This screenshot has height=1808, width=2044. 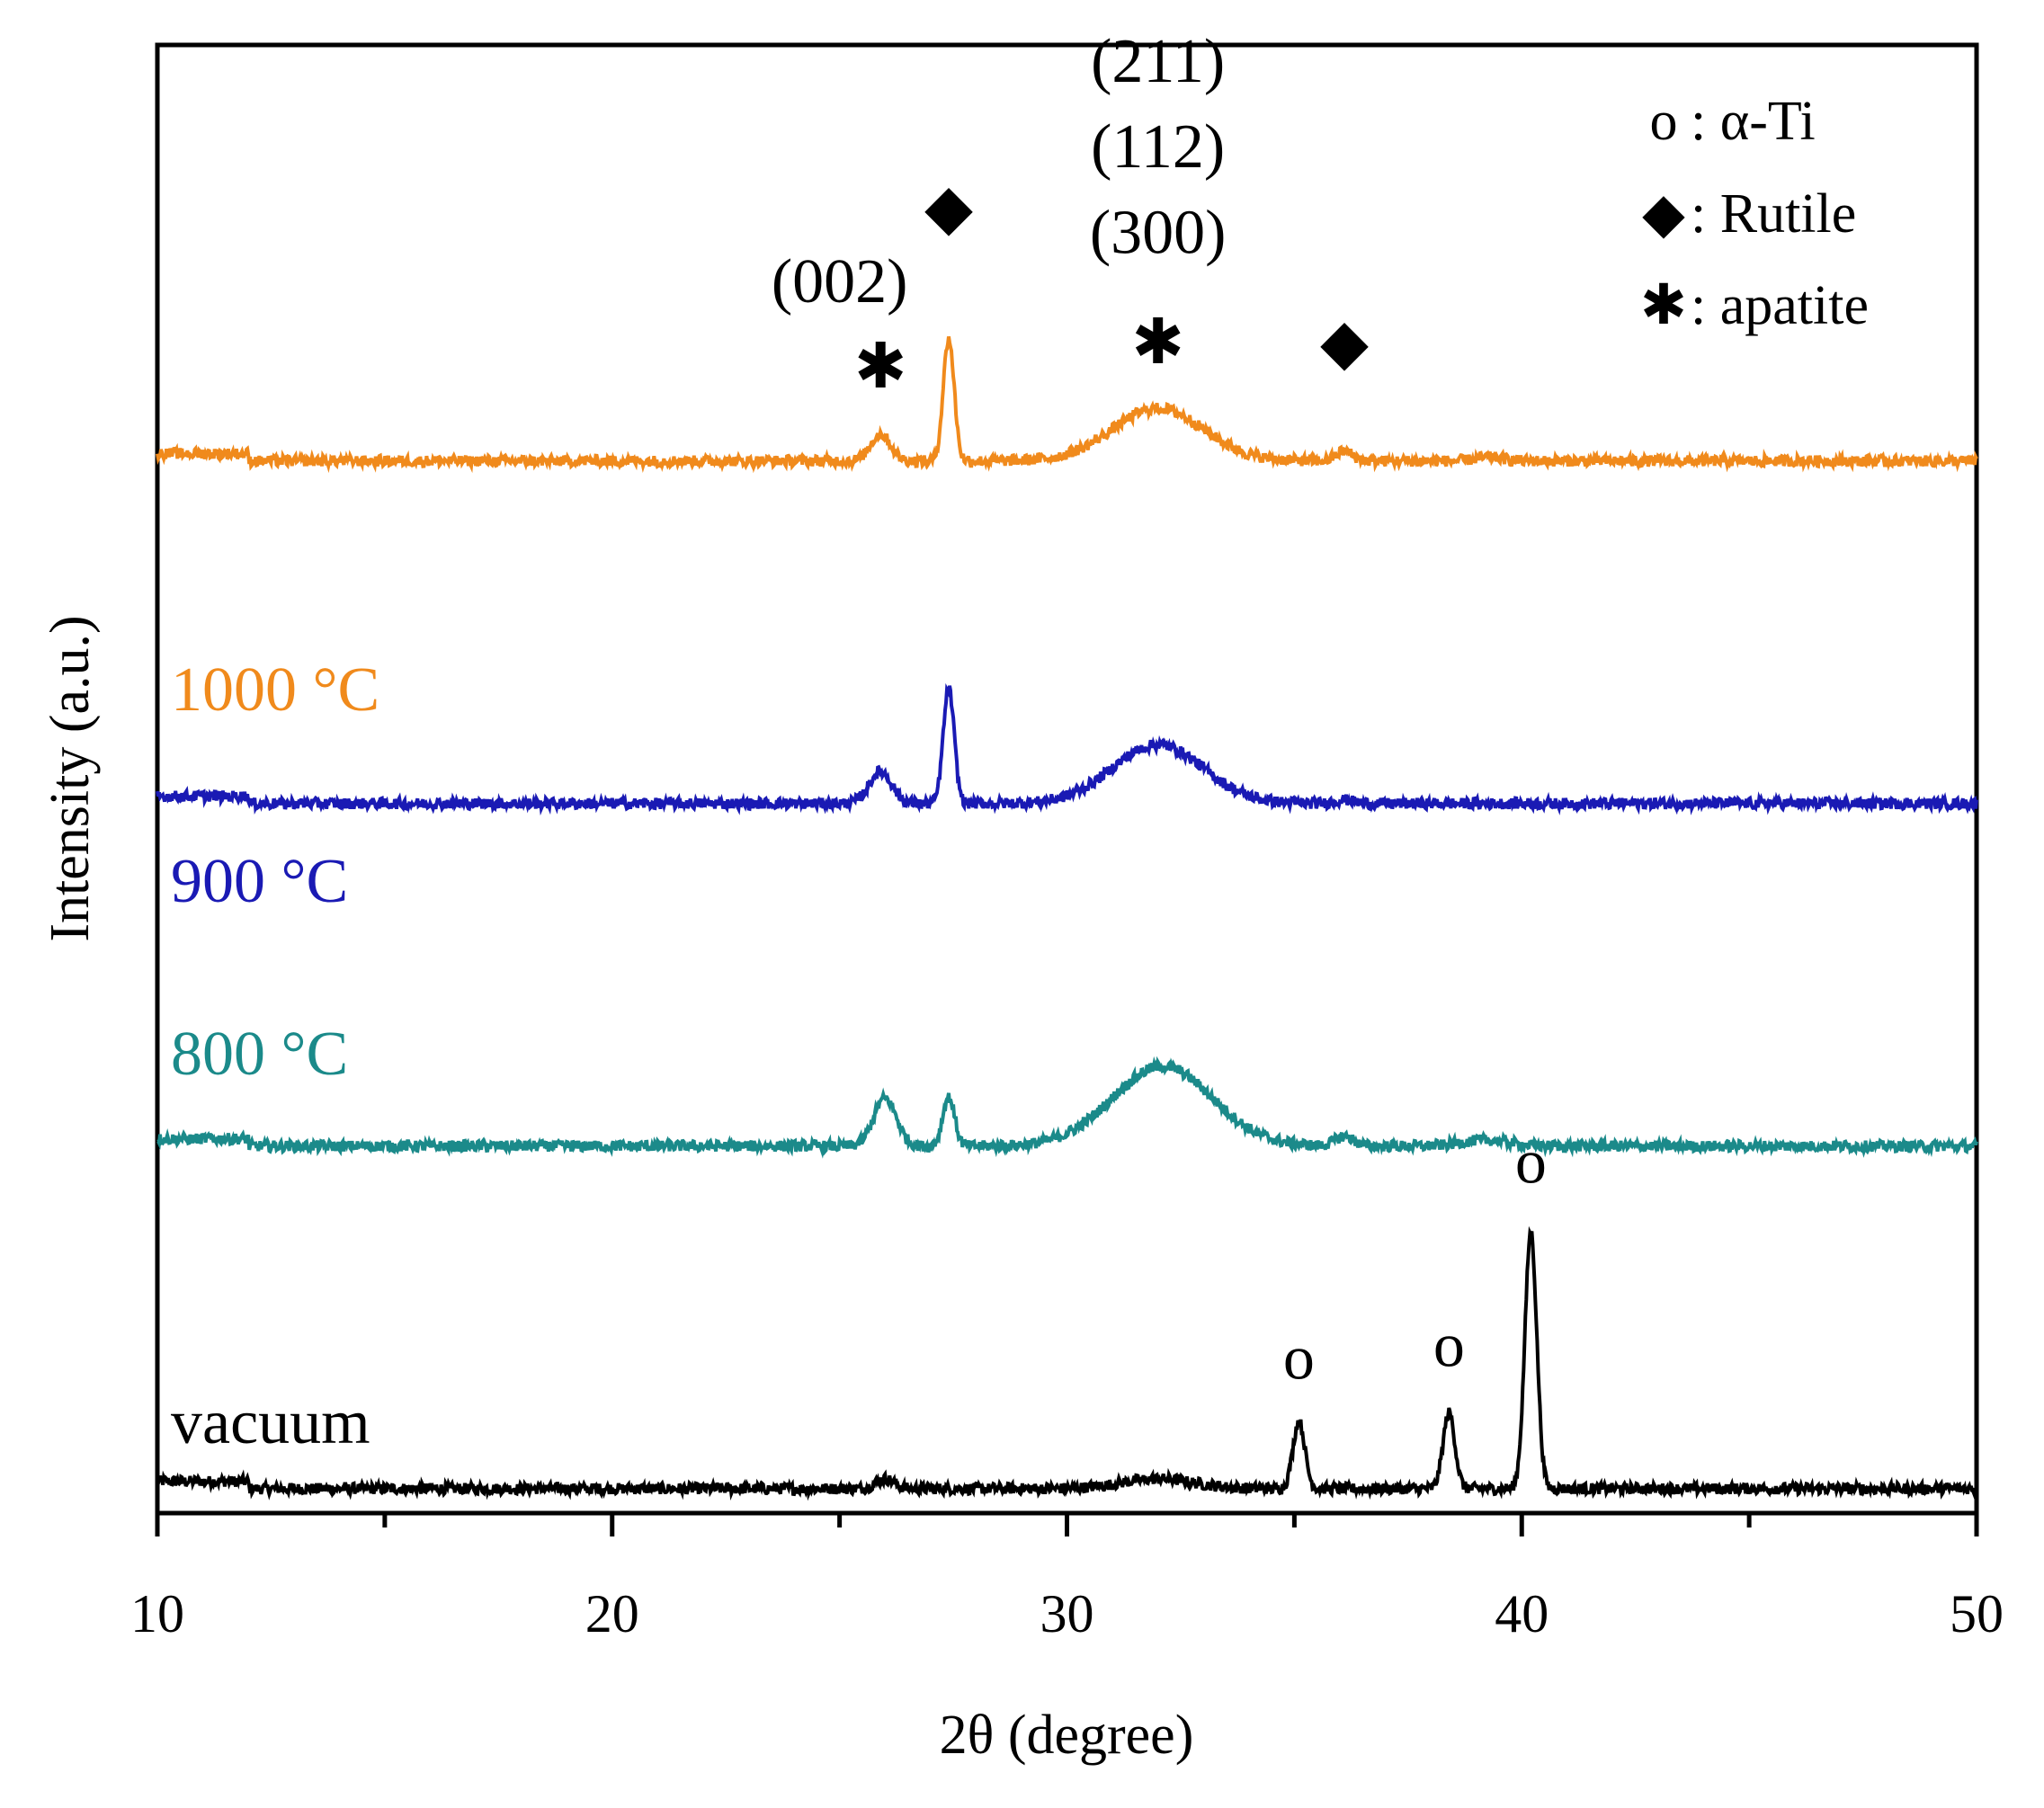 I want to click on x-tick-label-20: 20, so click(x=612, y=1613).